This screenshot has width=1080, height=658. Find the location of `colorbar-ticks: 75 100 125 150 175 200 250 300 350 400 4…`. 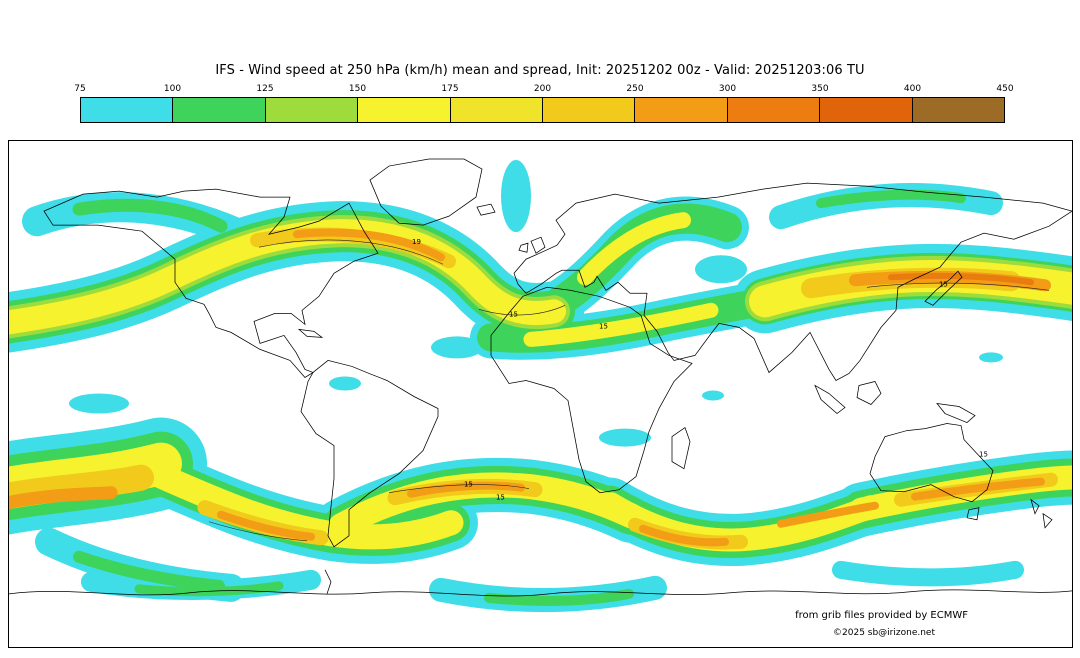

colorbar-ticks: 75 100 125 150 175 200 250 300 350 400 4… is located at coordinates (543, 90).